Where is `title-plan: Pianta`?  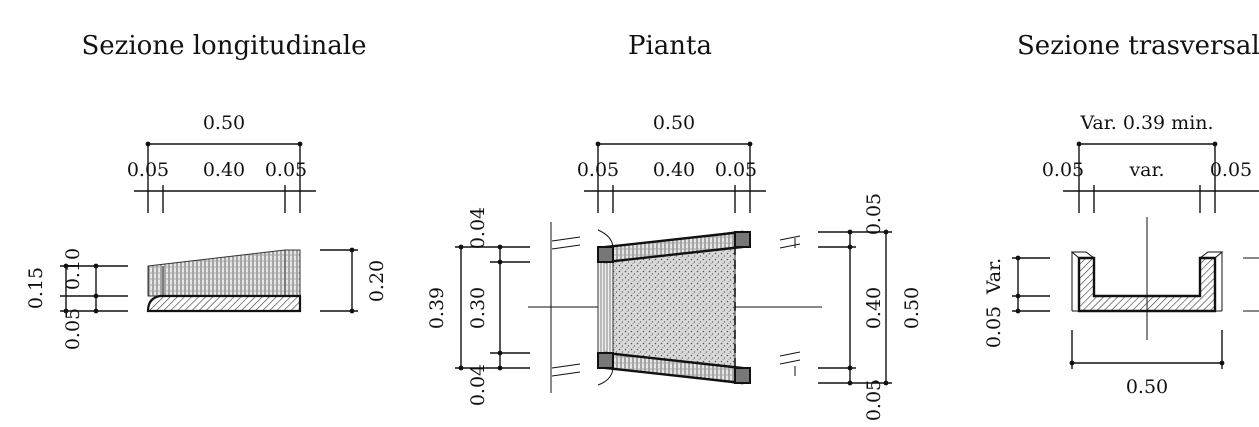
title-plan: Pianta is located at coordinates (670, 46).